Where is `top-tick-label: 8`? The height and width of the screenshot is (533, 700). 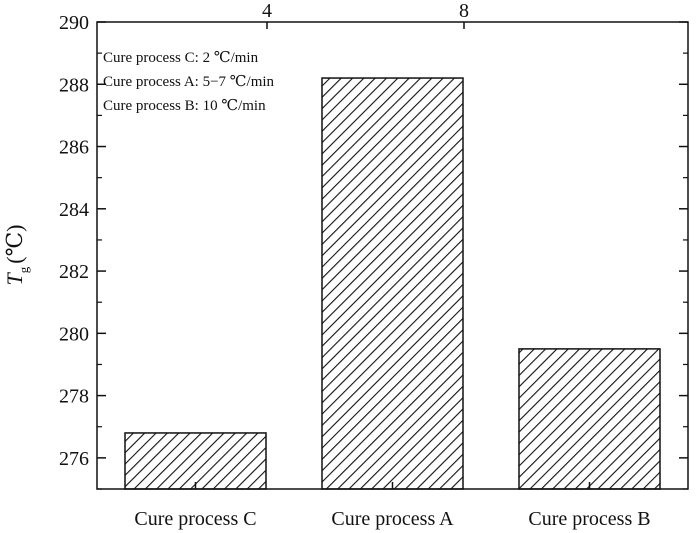 top-tick-label: 8 is located at coordinates (464, 11).